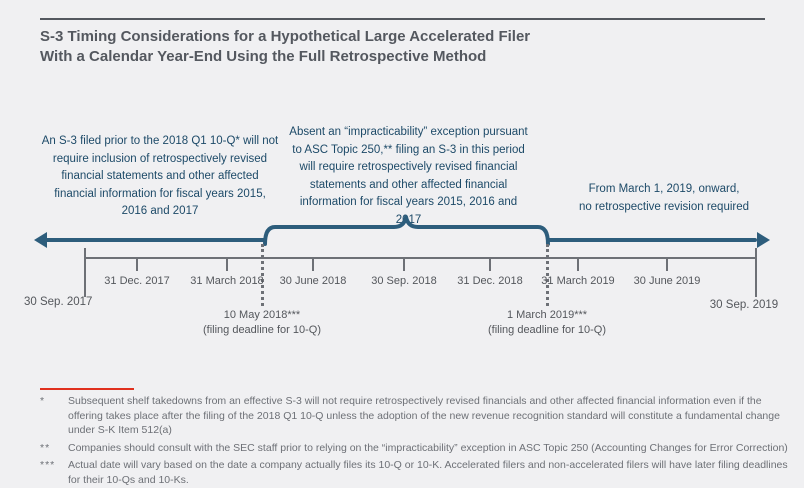  Describe the element at coordinates (58, 302) in the screenshot. I see `axis-start-label: 30 Sep. 2017` at that location.